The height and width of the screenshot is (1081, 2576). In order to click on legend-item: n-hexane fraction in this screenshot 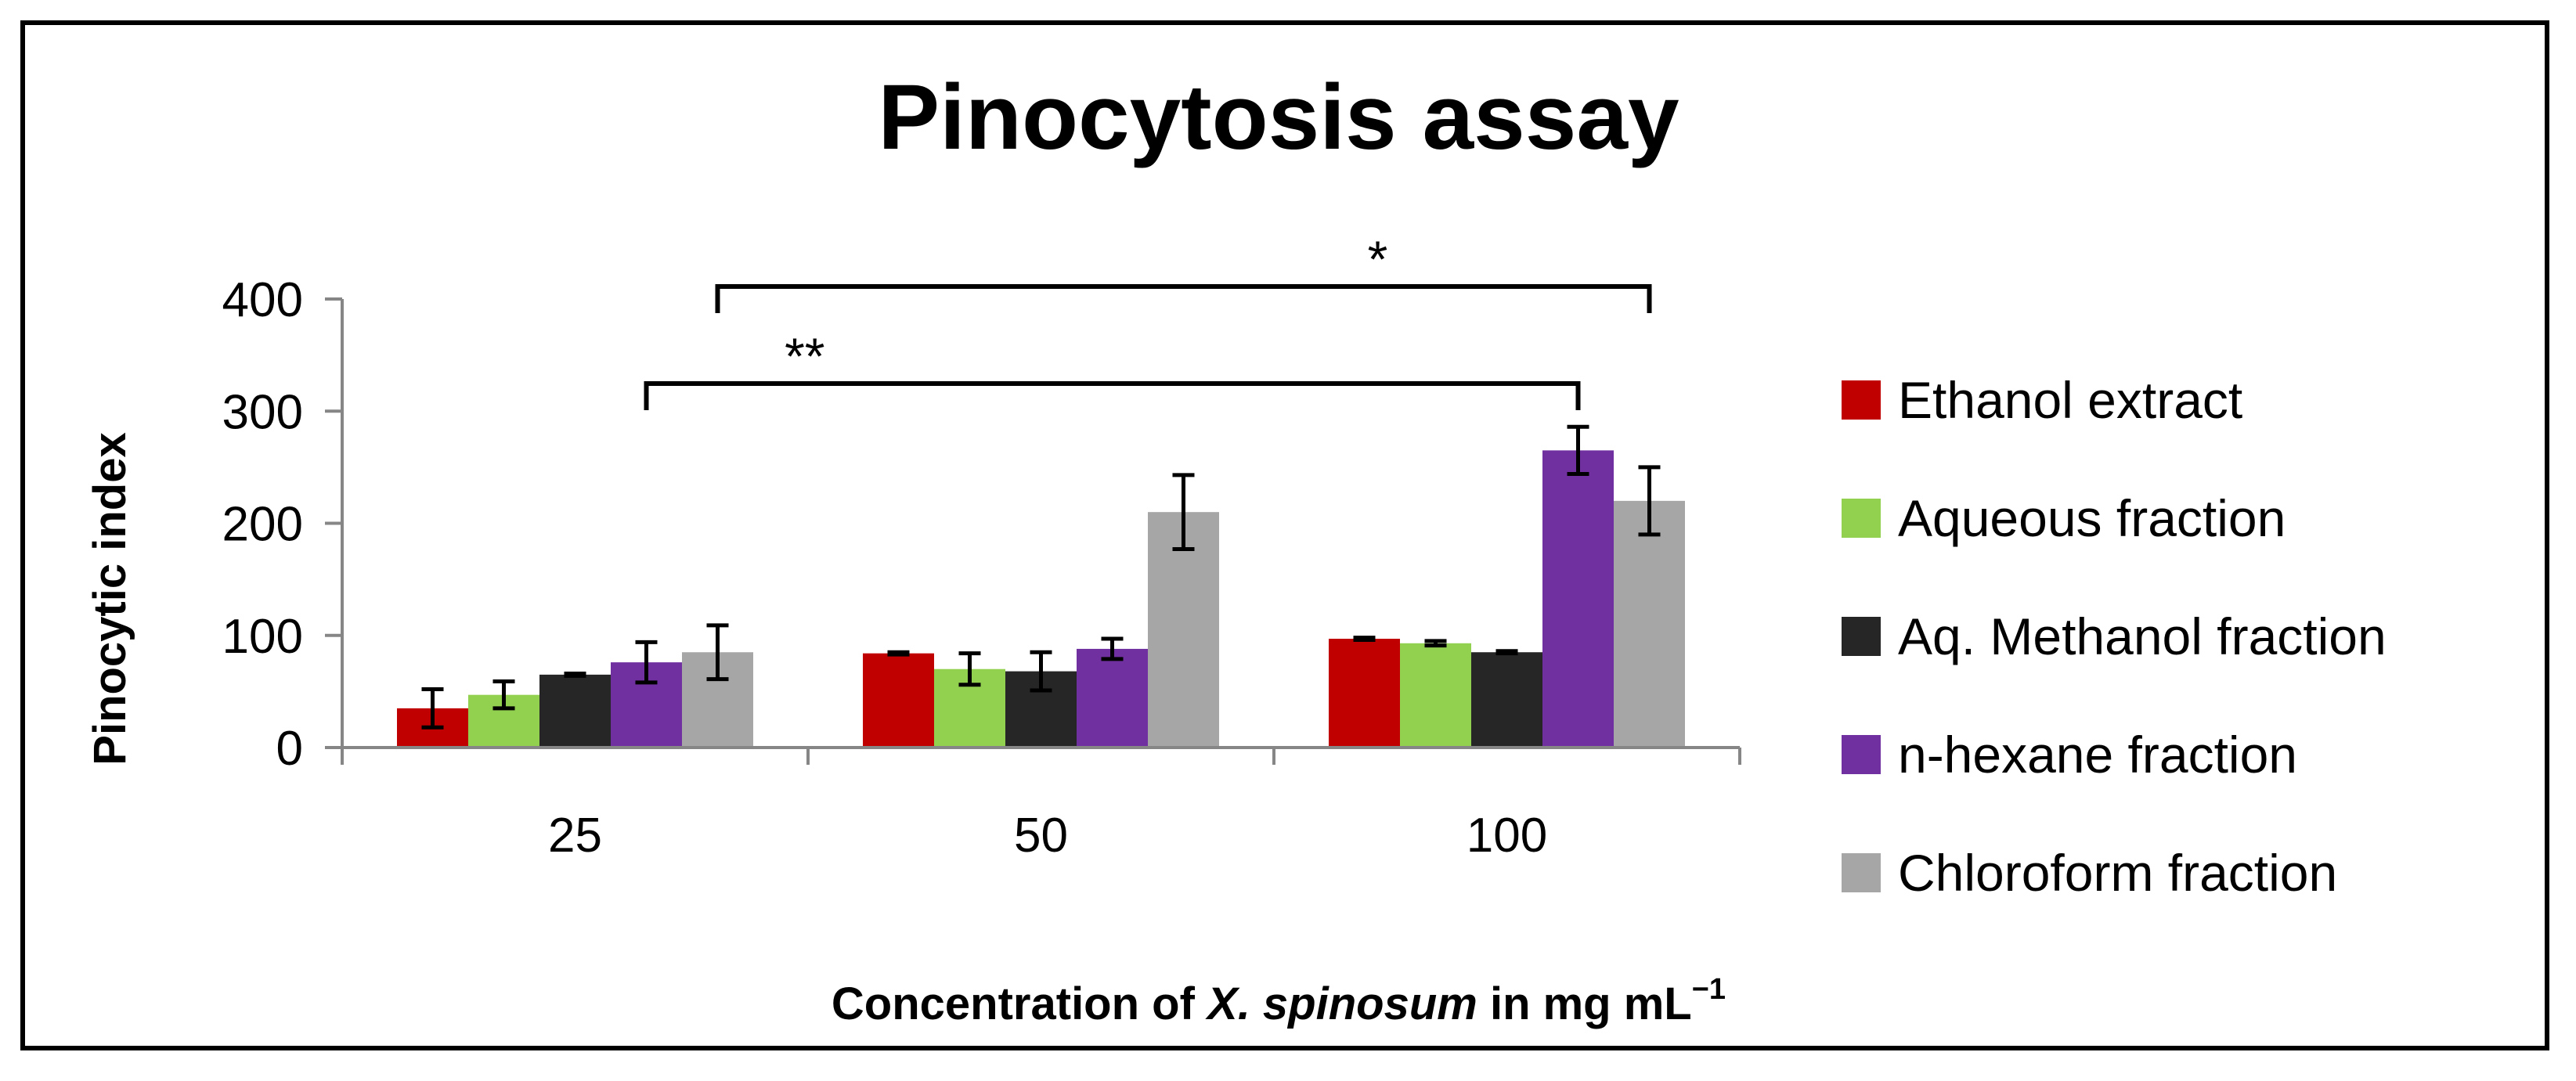, I will do `click(2069, 755)`.